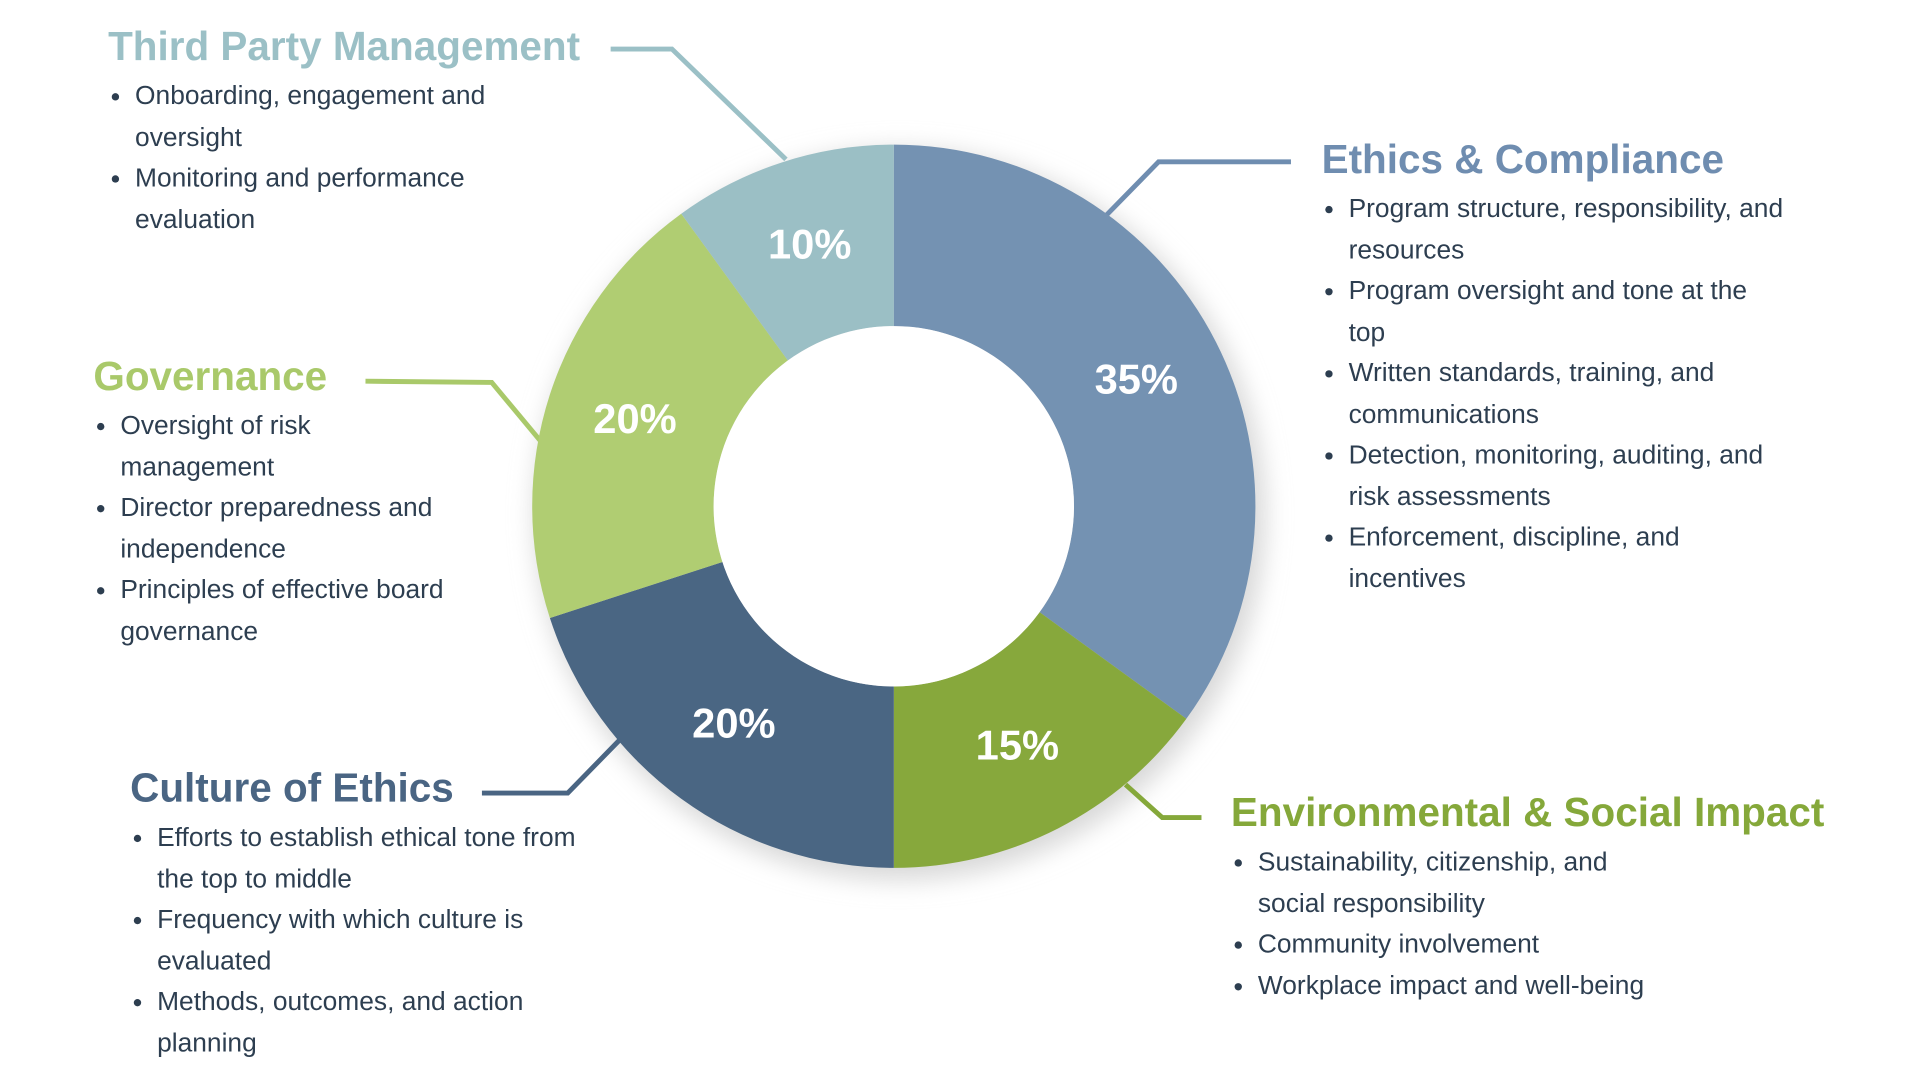 The width and height of the screenshot is (1920, 1080). What do you see at coordinates (1136, 379) in the screenshot?
I see `value-label: 35%` at bounding box center [1136, 379].